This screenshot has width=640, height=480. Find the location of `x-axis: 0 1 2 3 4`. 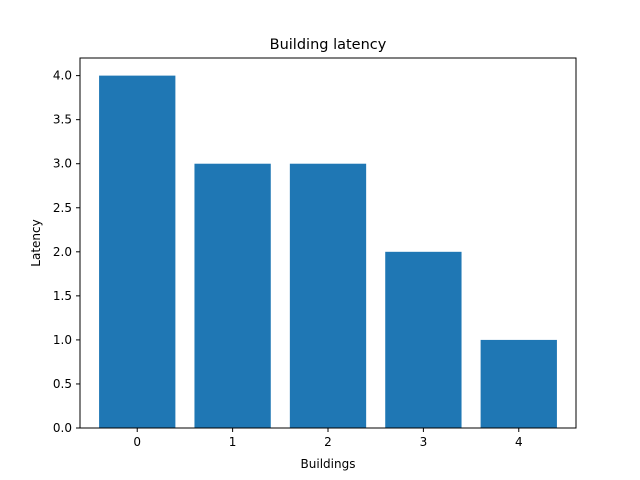

x-axis: 0 1 2 3 4 is located at coordinates (328, 438).